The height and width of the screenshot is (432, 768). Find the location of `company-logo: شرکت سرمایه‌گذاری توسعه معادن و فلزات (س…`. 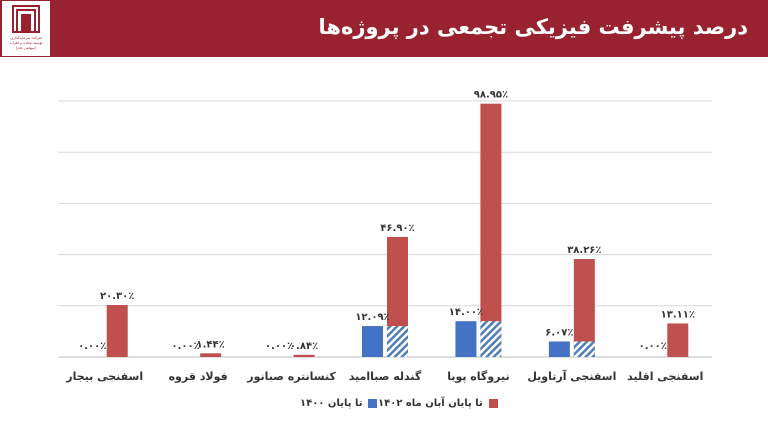

company-logo: شرکت سرمایه‌گذاری توسعه معادن و فلزات (س… is located at coordinates (26, 28).